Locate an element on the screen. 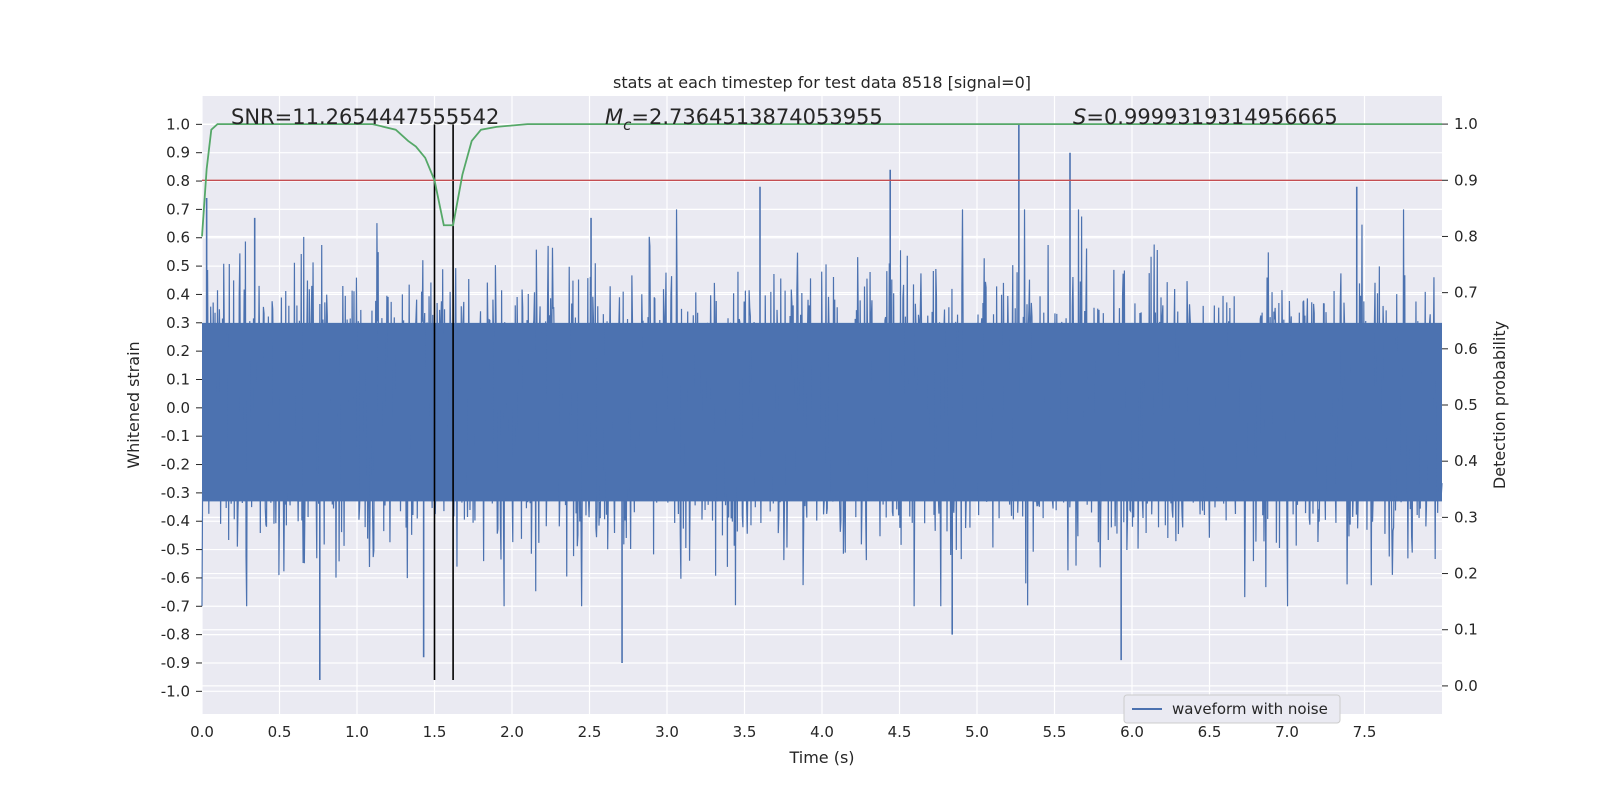 Image resolution: width=1600 pixels, height=800 pixels. y-tick-label: 0.5 is located at coordinates (178, 266).